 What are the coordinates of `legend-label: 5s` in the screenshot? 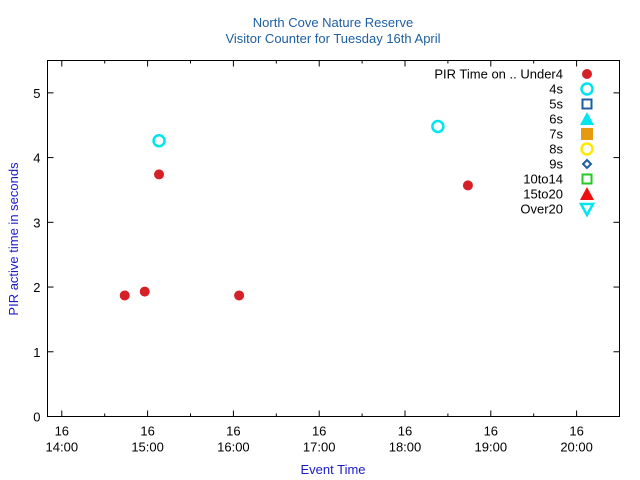 It's located at (556, 104).